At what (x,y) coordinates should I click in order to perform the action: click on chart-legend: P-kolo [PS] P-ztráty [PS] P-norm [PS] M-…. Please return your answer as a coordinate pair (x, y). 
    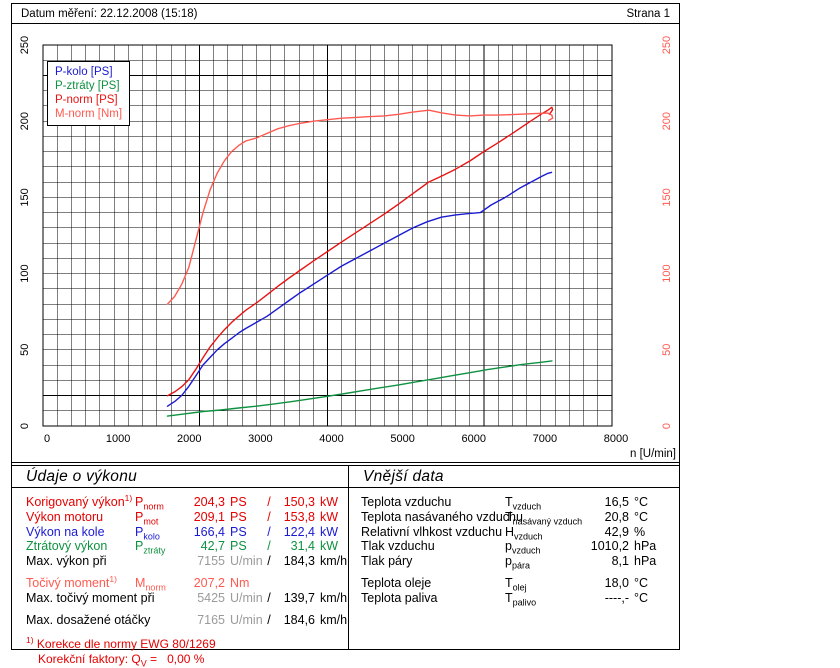
    Looking at the image, I should click on (89, 93).